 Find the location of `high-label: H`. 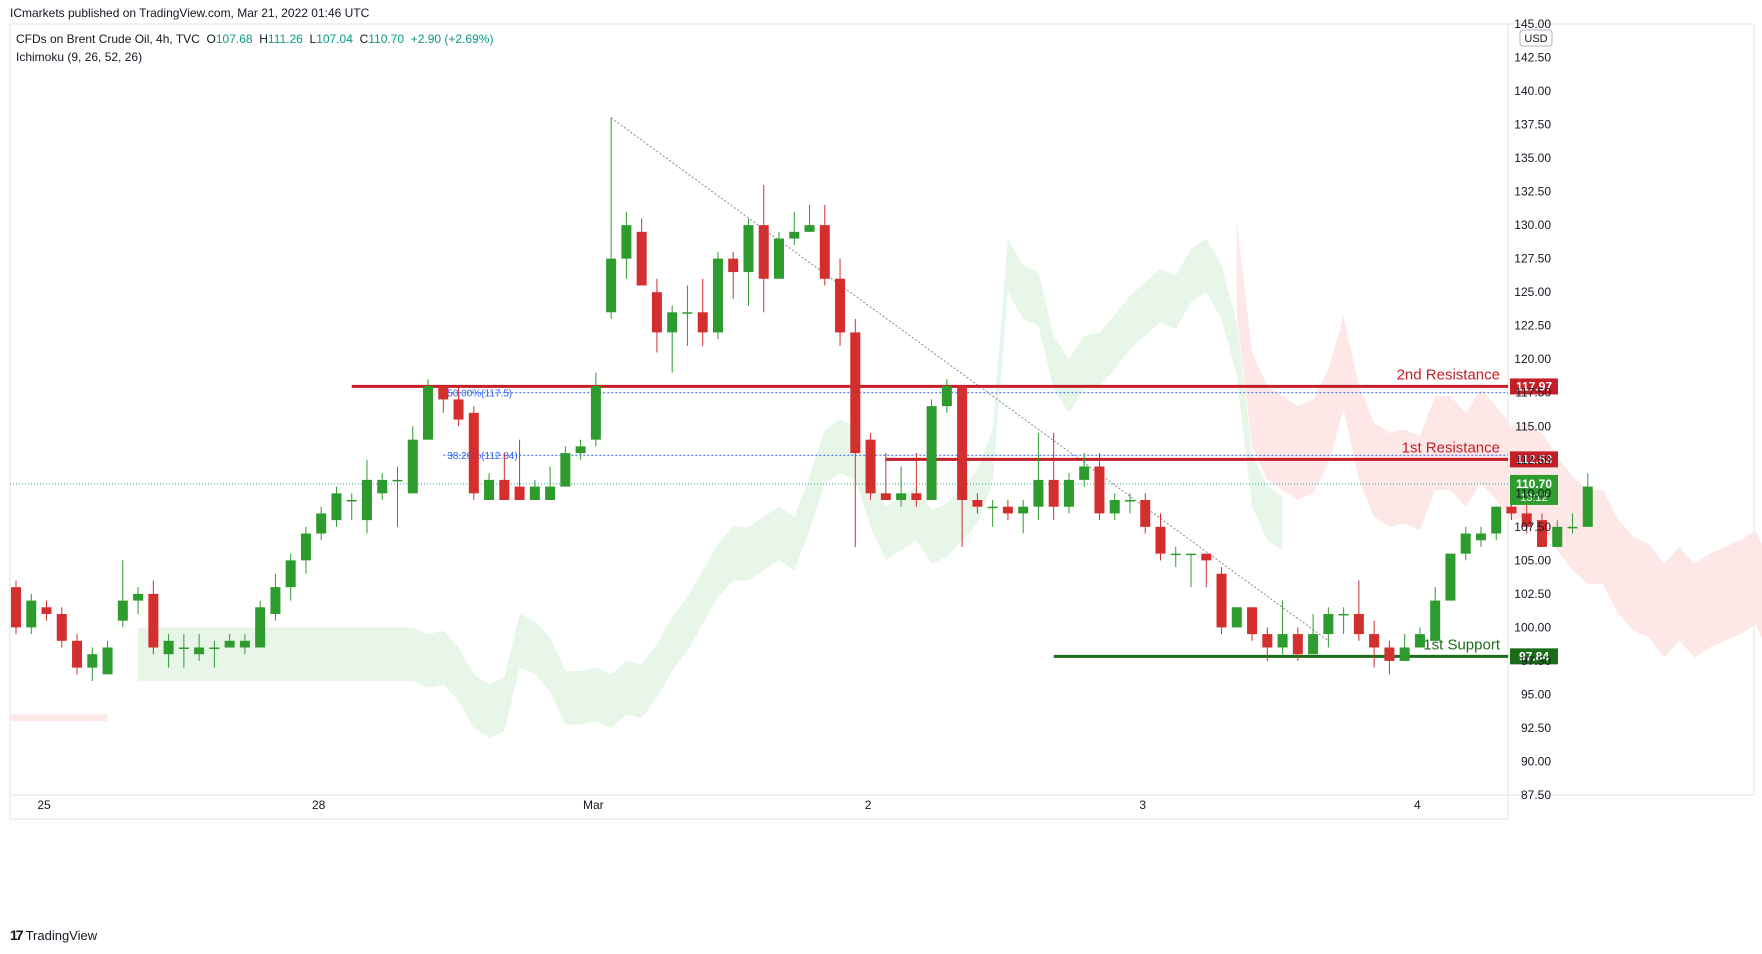

high-label: H is located at coordinates (263, 39).